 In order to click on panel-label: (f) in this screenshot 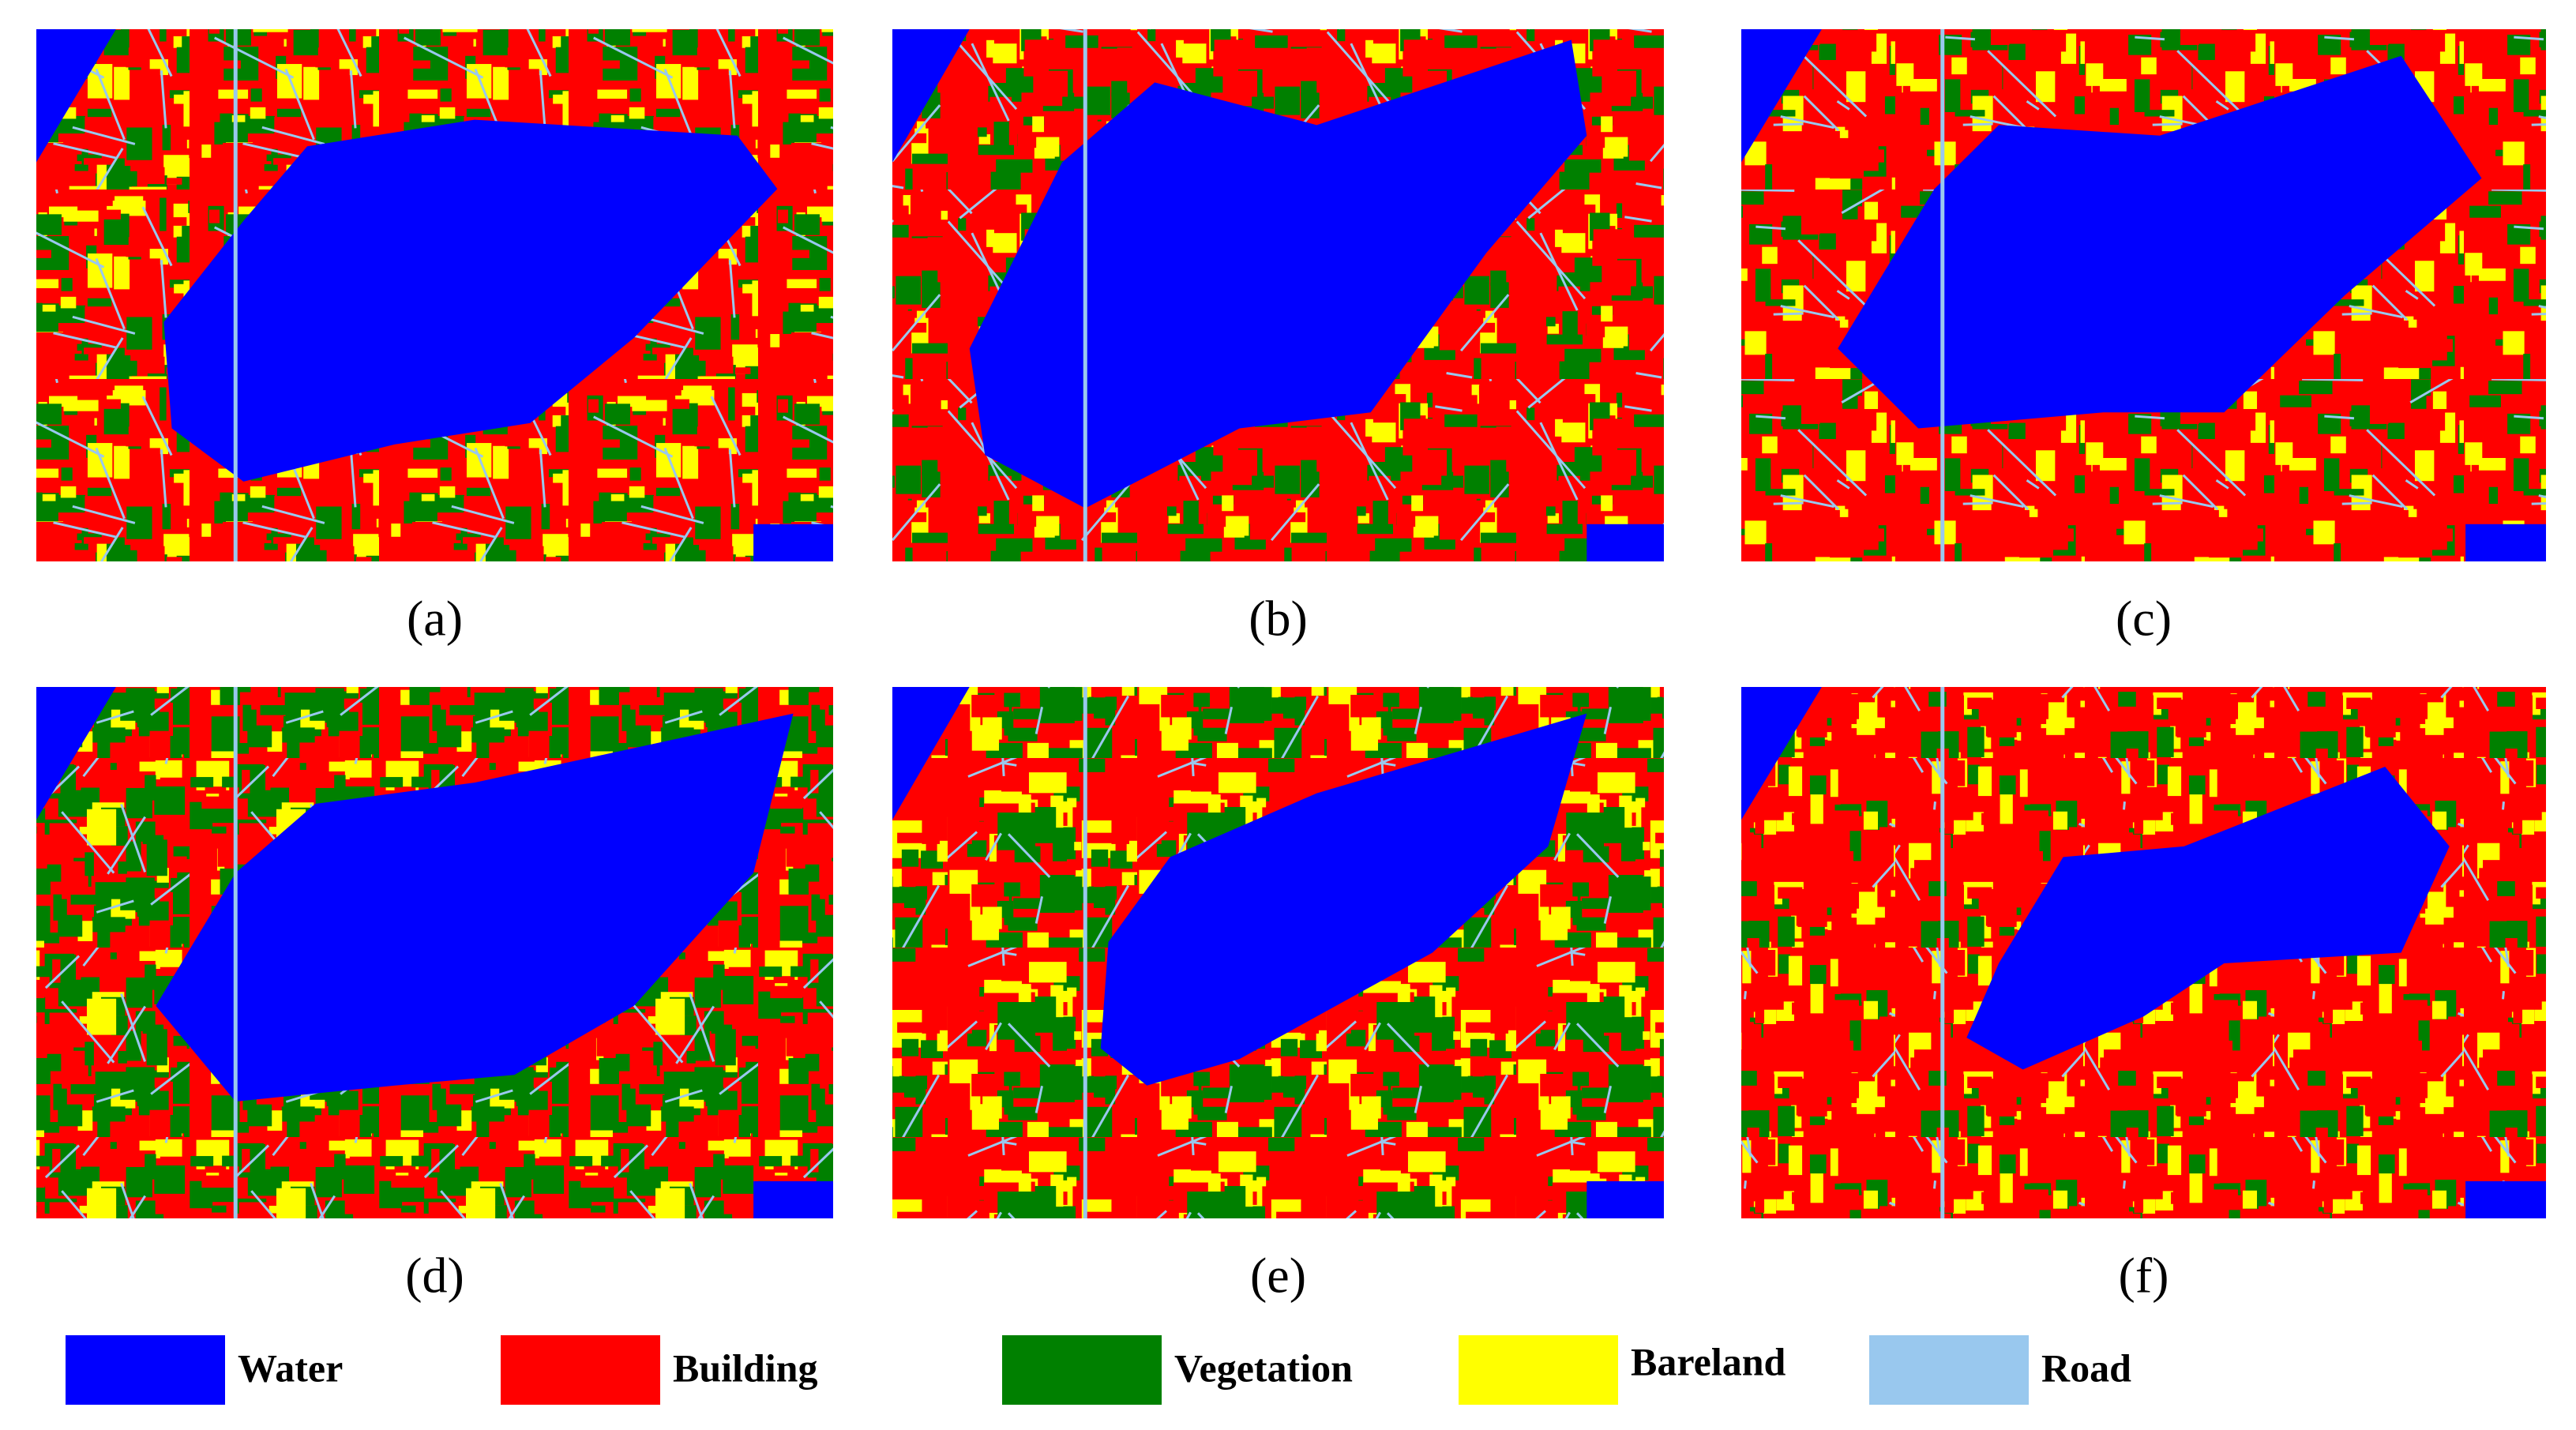, I will do `click(2144, 1276)`.